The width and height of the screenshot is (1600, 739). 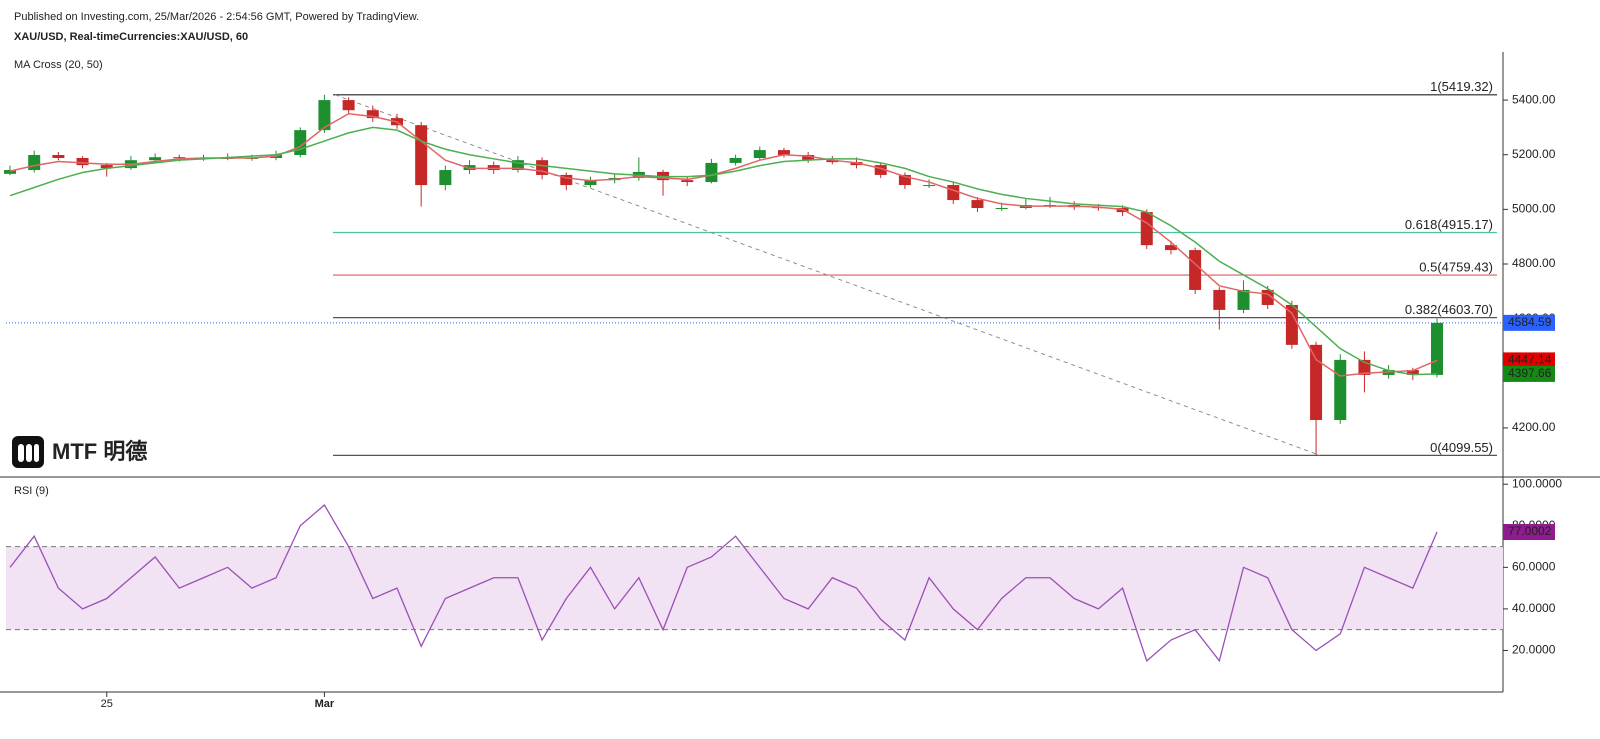 What do you see at coordinates (1461, 447) in the screenshot?
I see `fib-label: 0(4099.55)` at bounding box center [1461, 447].